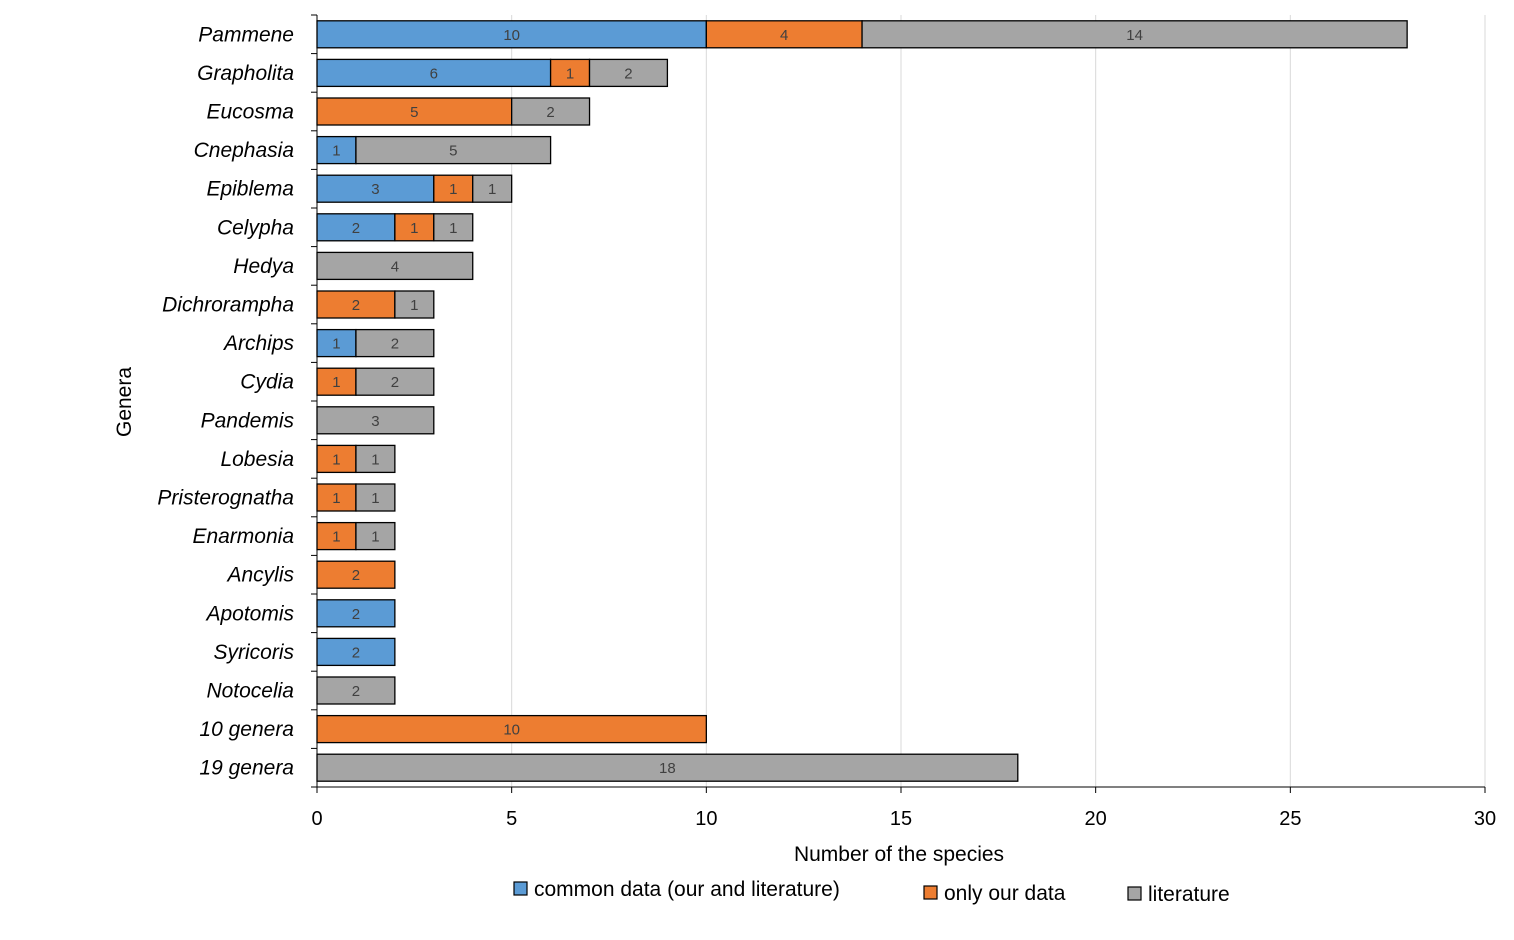 This screenshot has width=1514, height=940. I want to click on legend-label: only our data, so click(1005, 893).